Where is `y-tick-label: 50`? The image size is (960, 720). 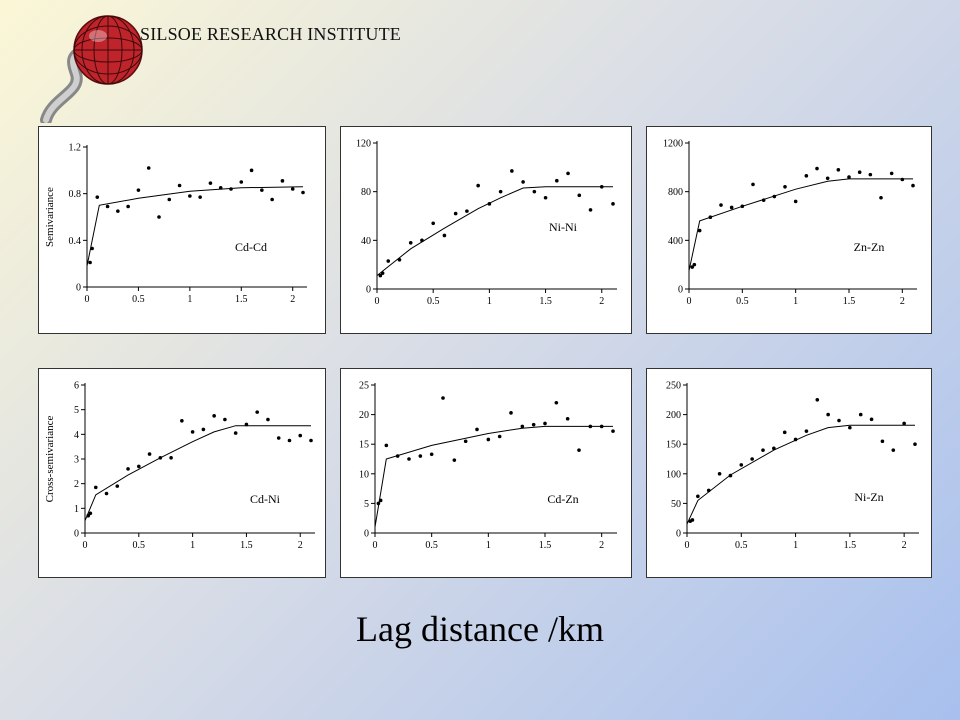 y-tick-label: 50 is located at coordinates (676, 504).